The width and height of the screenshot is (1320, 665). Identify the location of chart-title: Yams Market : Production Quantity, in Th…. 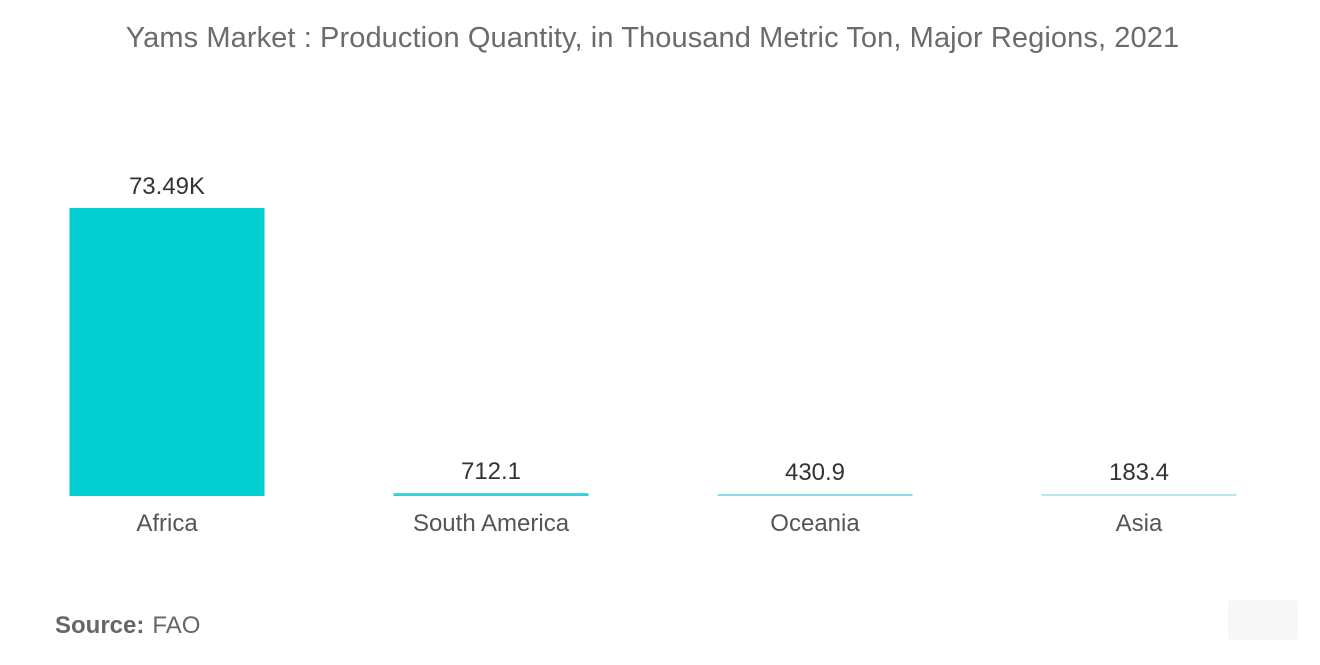
(652, 38).